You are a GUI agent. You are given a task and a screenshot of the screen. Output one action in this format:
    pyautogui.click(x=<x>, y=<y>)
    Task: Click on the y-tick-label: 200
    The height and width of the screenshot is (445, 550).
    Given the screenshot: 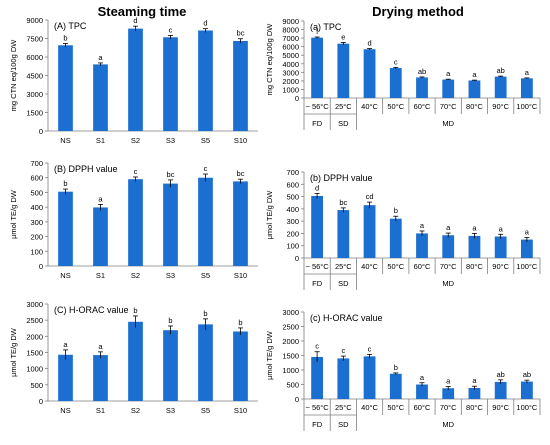 What is the action you would take?
    pyautogui.click(x=292, y=233)
    